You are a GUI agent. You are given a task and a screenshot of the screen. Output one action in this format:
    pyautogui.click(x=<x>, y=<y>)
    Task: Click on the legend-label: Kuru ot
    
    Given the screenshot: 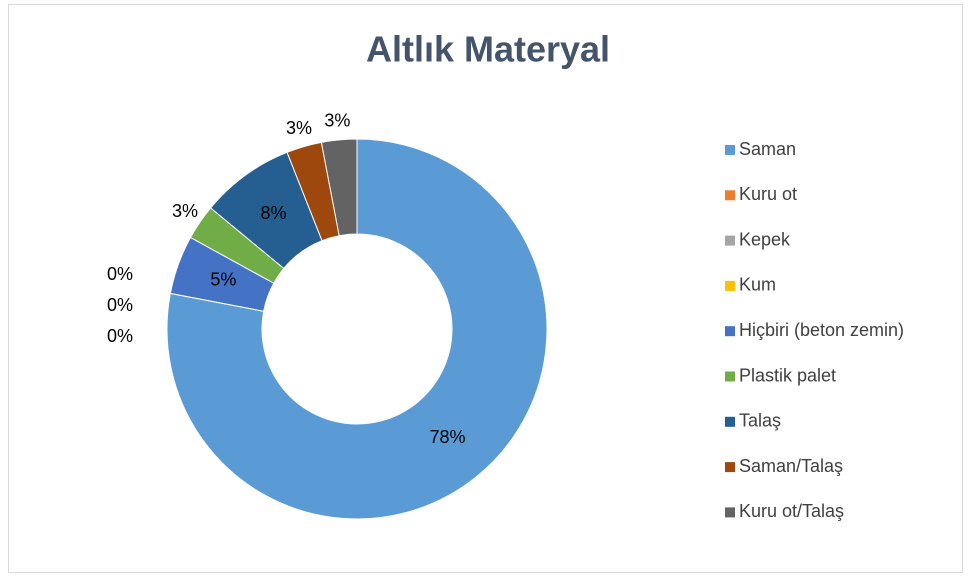 What is the action you would take?
    pyautogui.click(x=768, y=194)
    